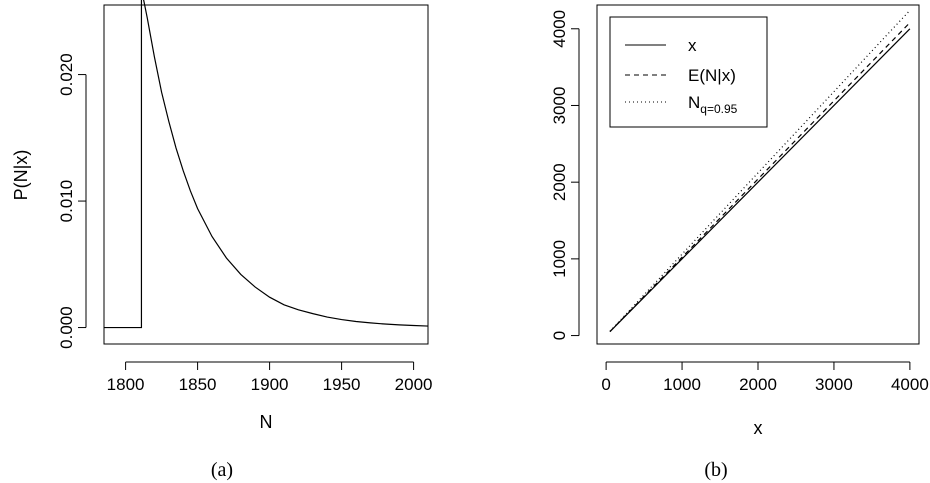 The width and height of the screenshot is (930, 483). Describe the element at coordinates (270, 384) in the screenshot. I see `x-tick-label-a: 1900` at that location.